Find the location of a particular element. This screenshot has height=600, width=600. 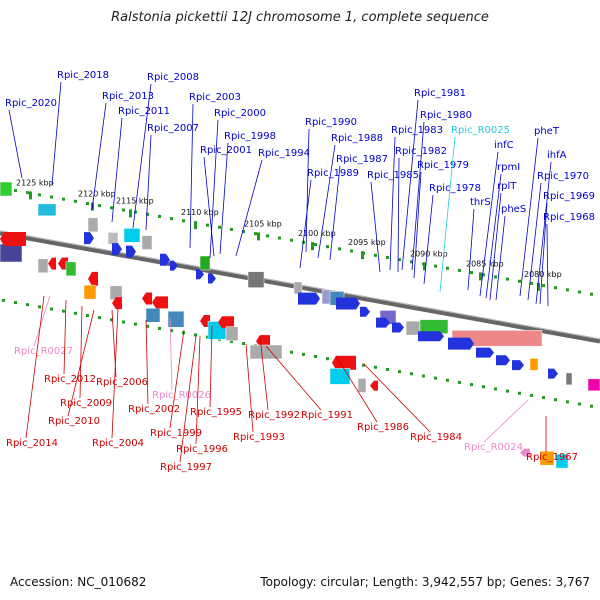

accession-text: Accession: NC_010682 is located at coordinates (78, 582).